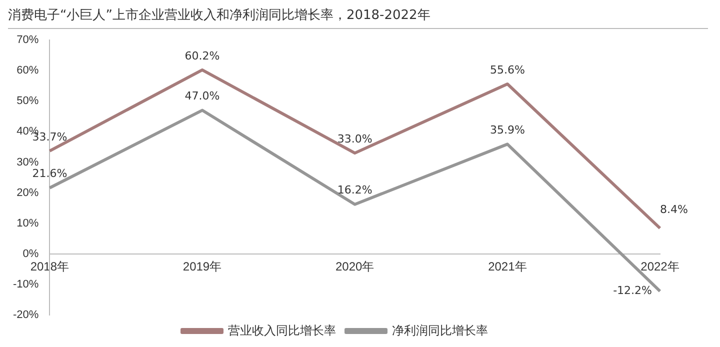 This screenshot has height=347, width=720. I want to click on x-tick-label: 2021年, so click(507, 266).